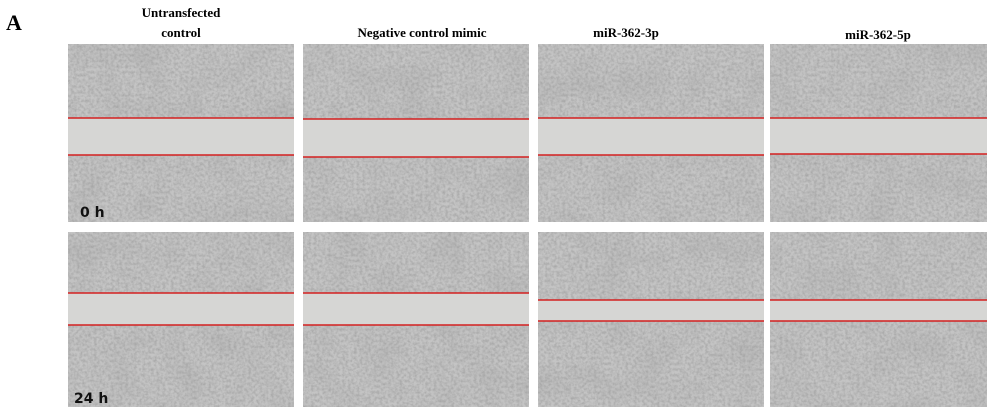 Image resolution: width=989 pixels, height=407 pixels. What do you see at coordinates (626, 32) in the screenshot?
I see `column-header: miR-362-3p` at bounding box center [626, 32].